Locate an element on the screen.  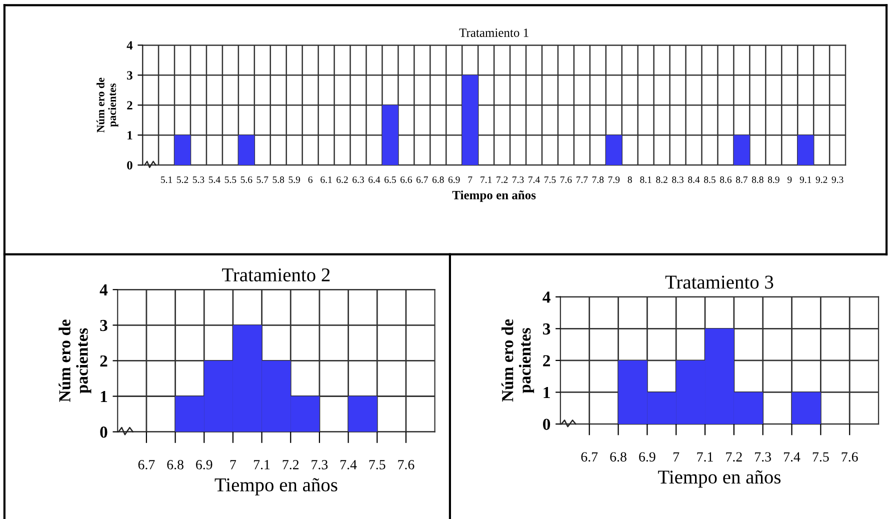
x-tick-label: 6.6 is located at coordinates (406, 180).